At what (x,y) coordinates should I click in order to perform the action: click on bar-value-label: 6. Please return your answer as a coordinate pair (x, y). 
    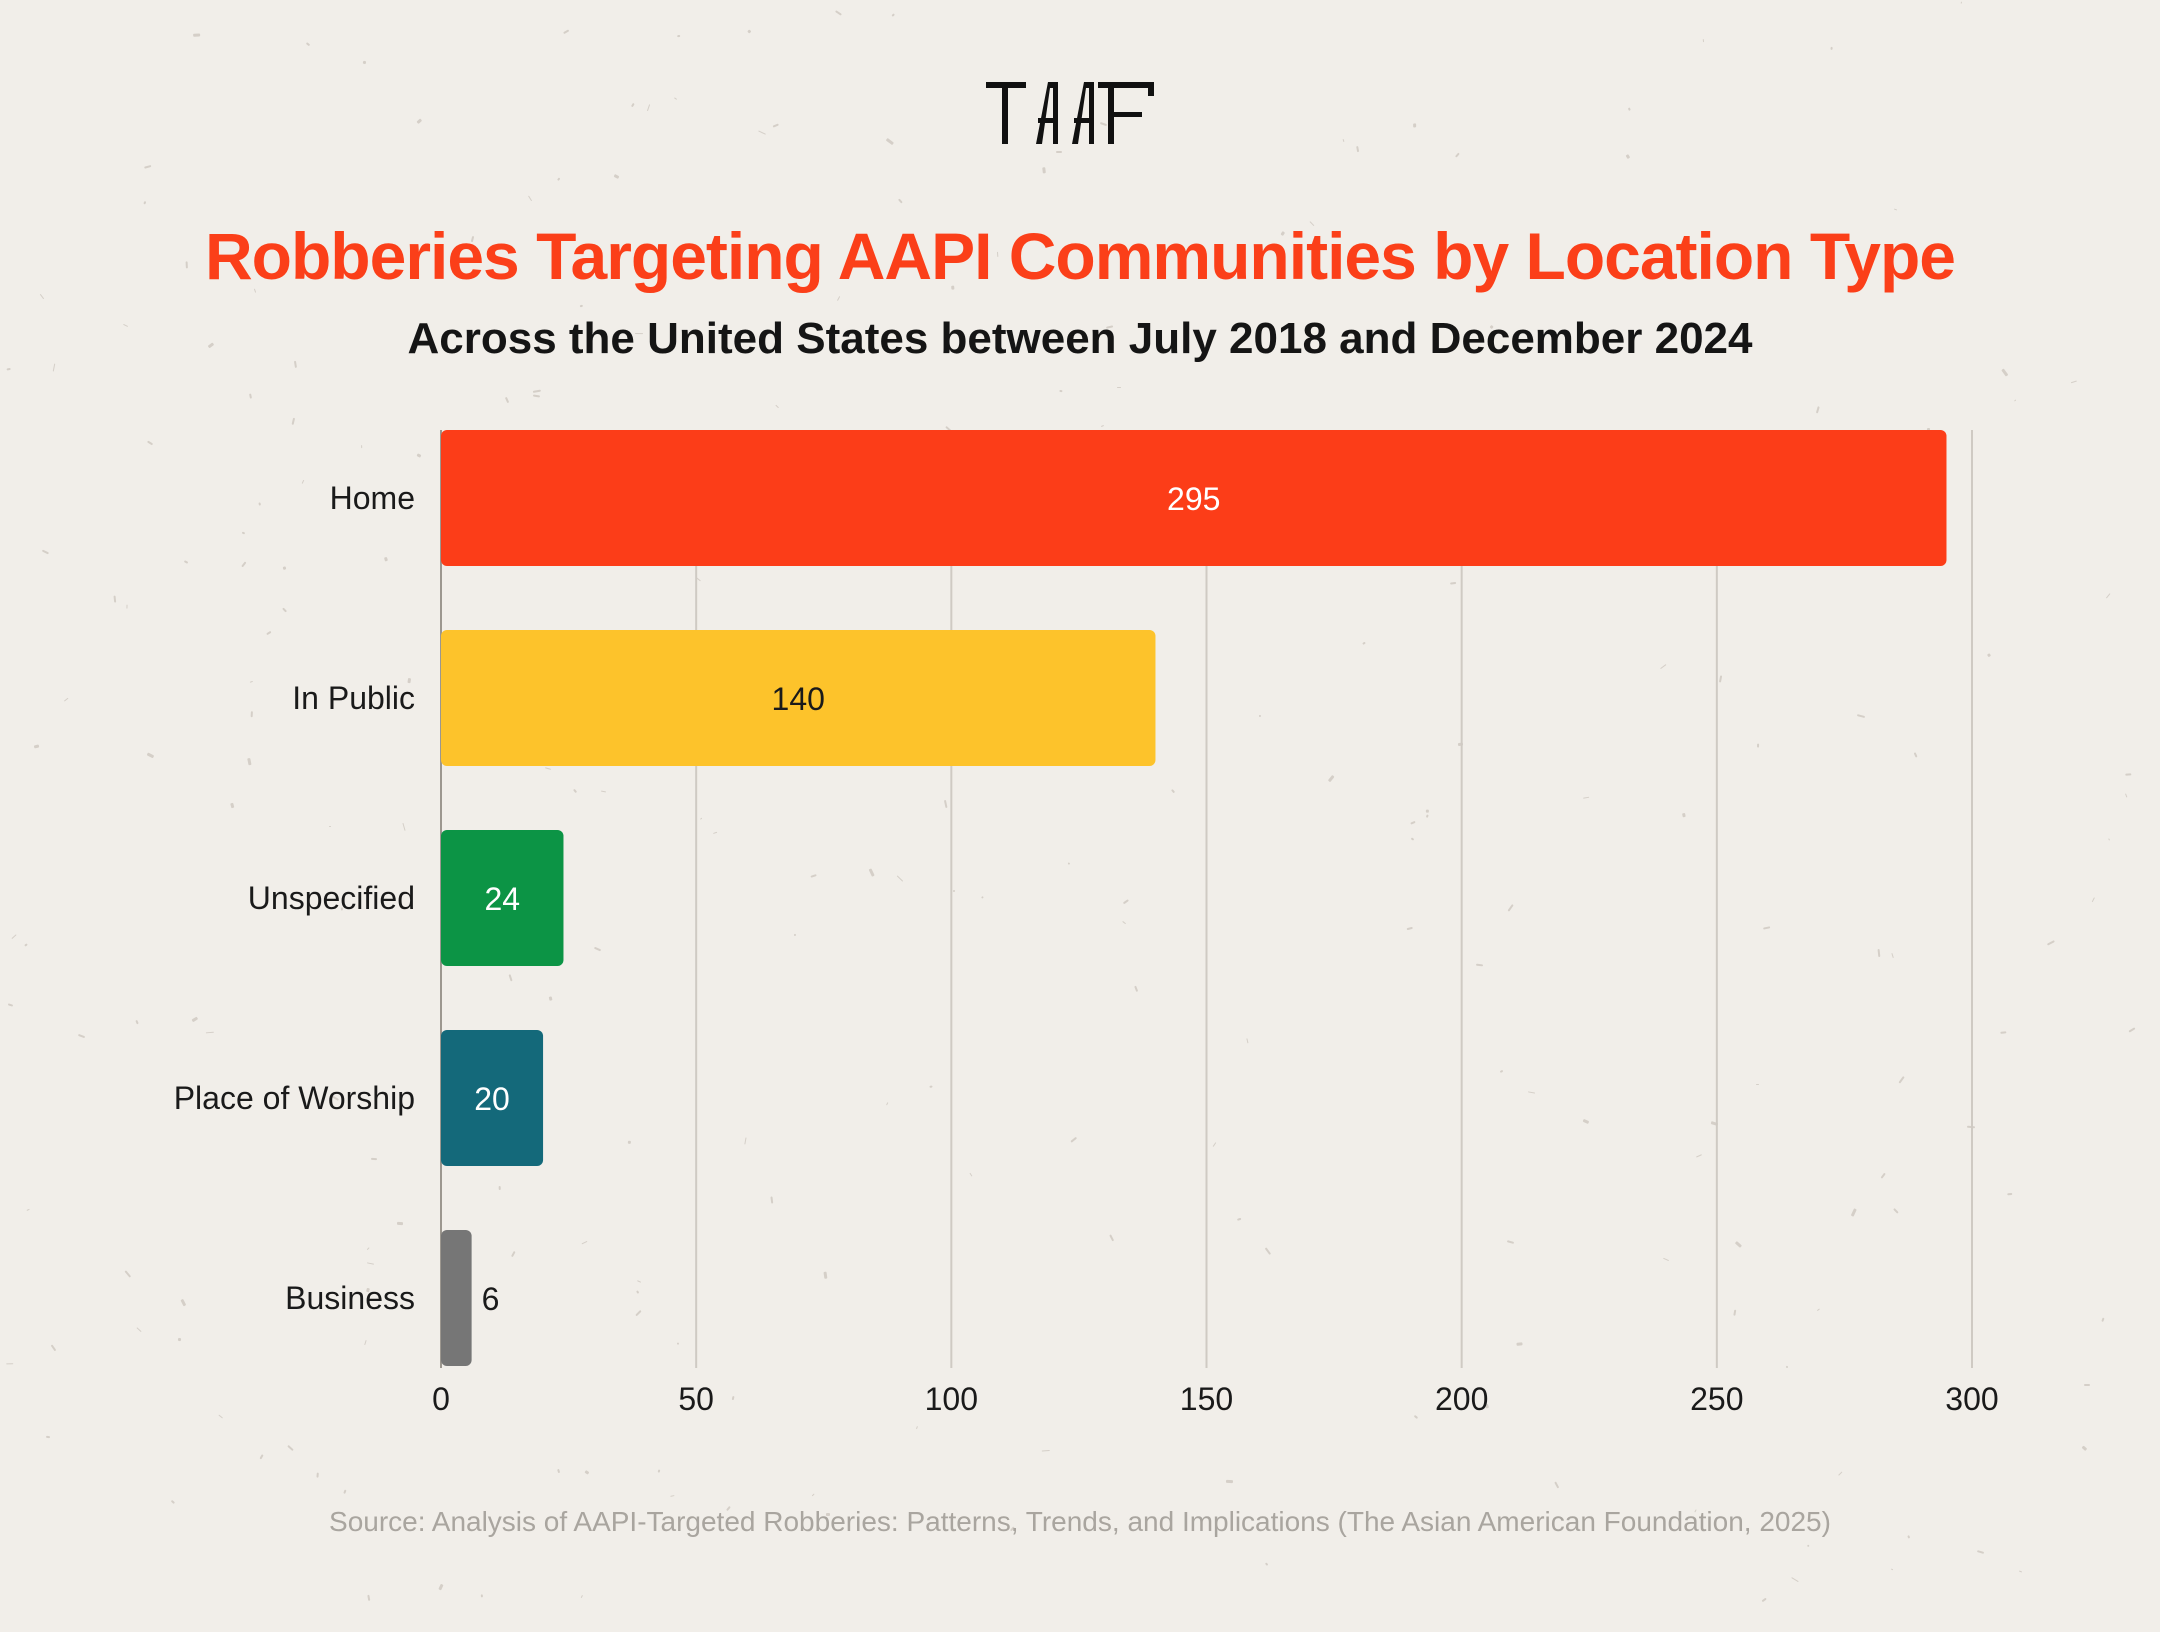
    Looking at the image, I should click on (491, 1299).